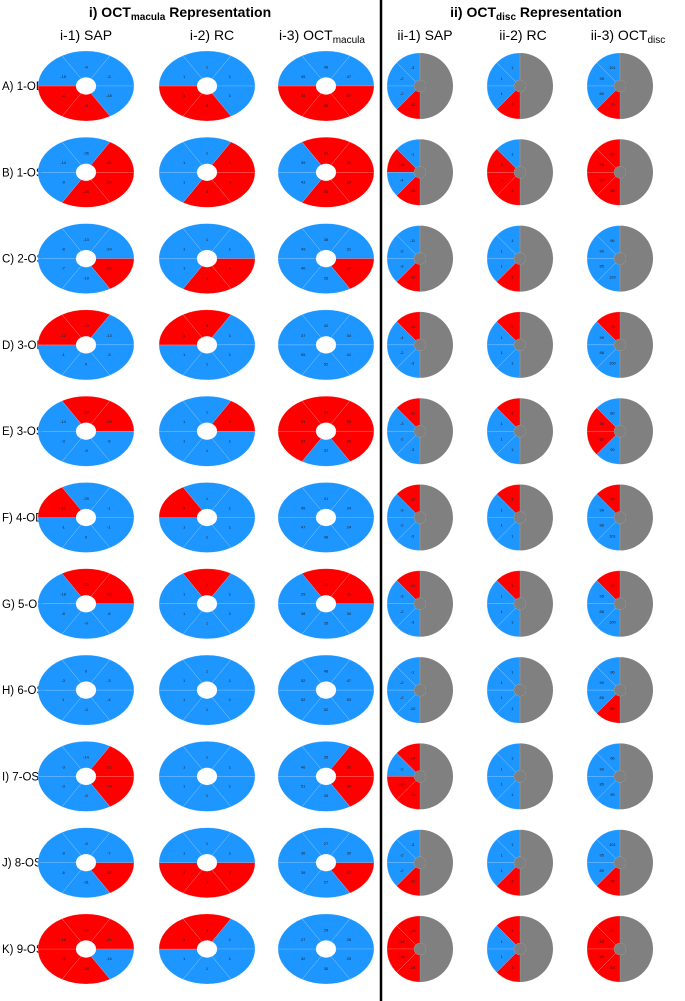 The width and height of the screenshot is (685, 1001). I want to click on sector-value: -15, so click(63, 76).